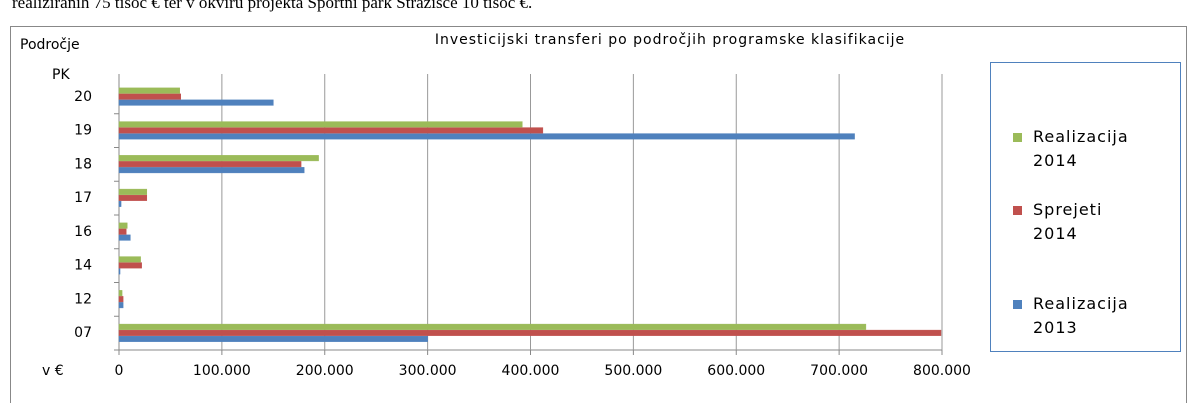  Describe the element at coordinates (83, 266) in the screenshot. I see `y-tick-label: 14` at that location.